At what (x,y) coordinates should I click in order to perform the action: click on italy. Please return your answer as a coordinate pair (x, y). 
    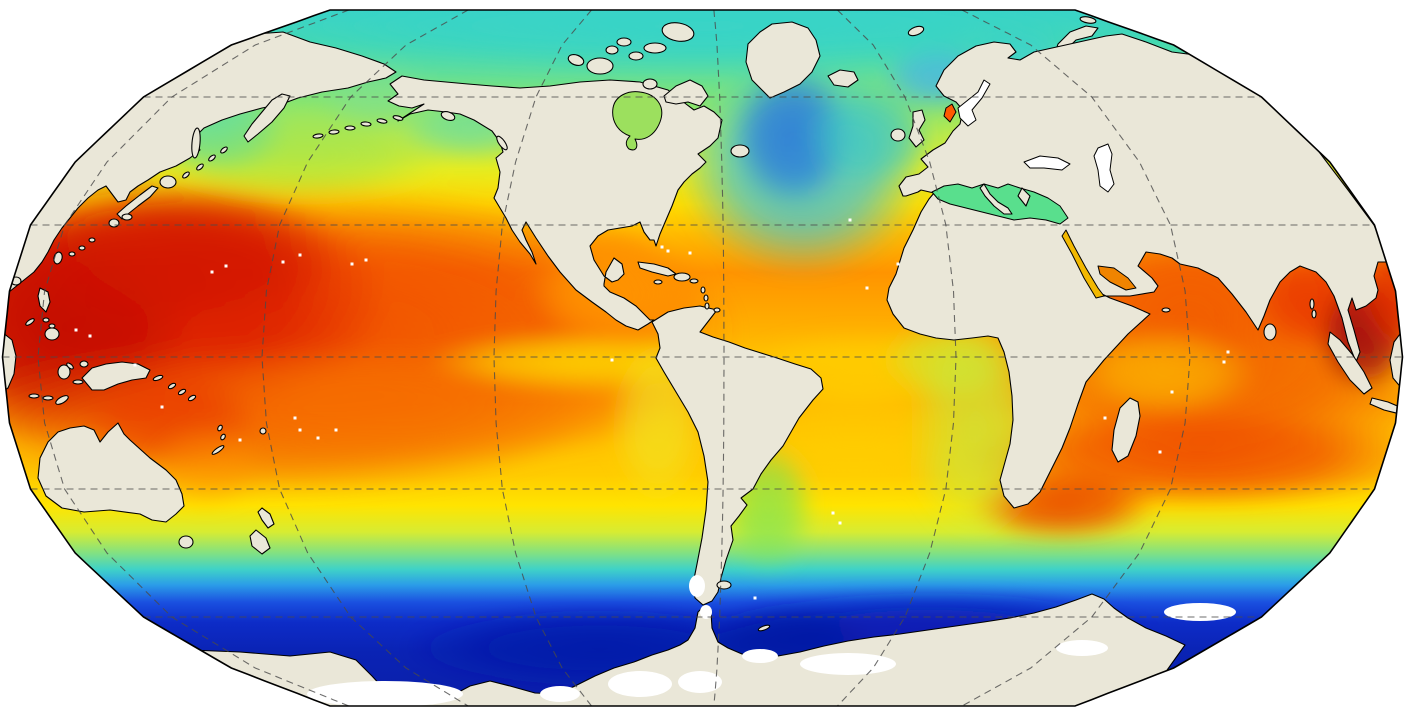
    Looking at the image, I should click on (996, 199).